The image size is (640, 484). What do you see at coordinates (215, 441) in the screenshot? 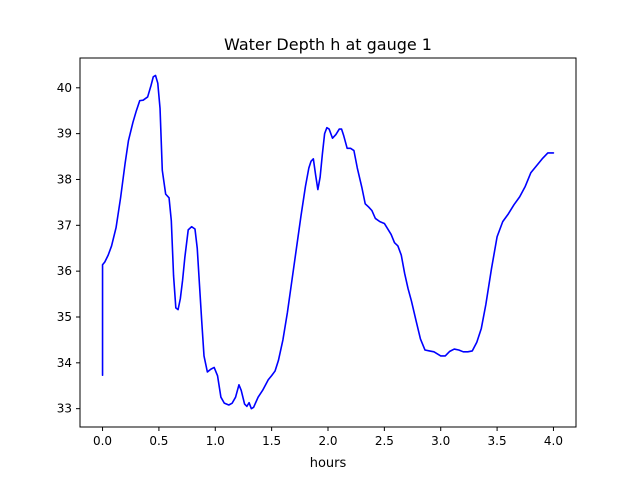
I see `x-tick-label: 1.0` at bounding box center [215, 441].